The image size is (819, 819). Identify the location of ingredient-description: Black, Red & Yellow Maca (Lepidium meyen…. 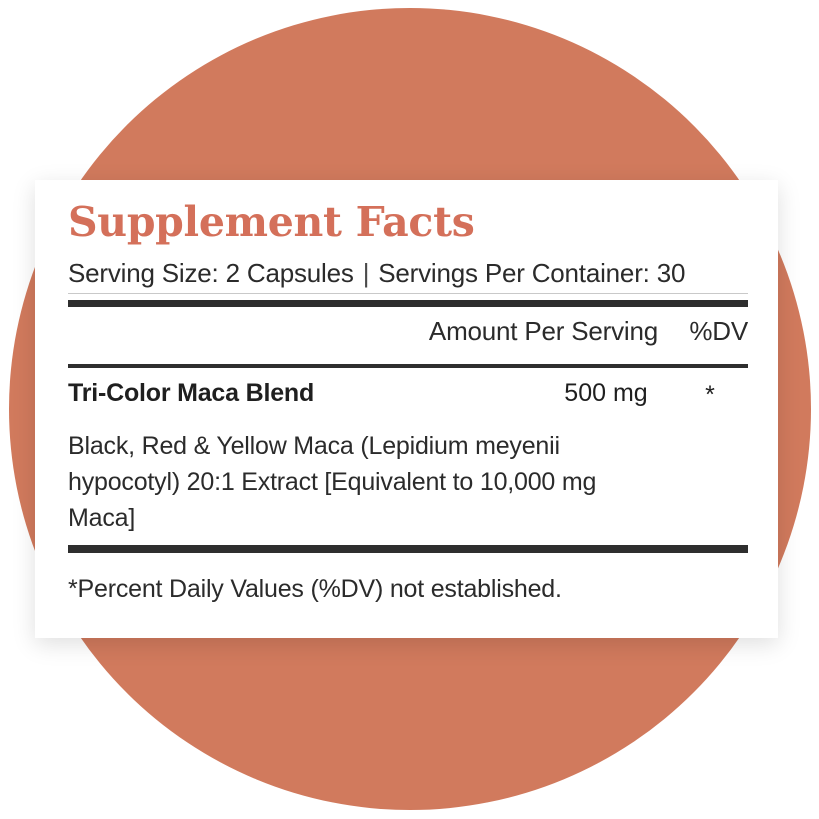
(332, 482).